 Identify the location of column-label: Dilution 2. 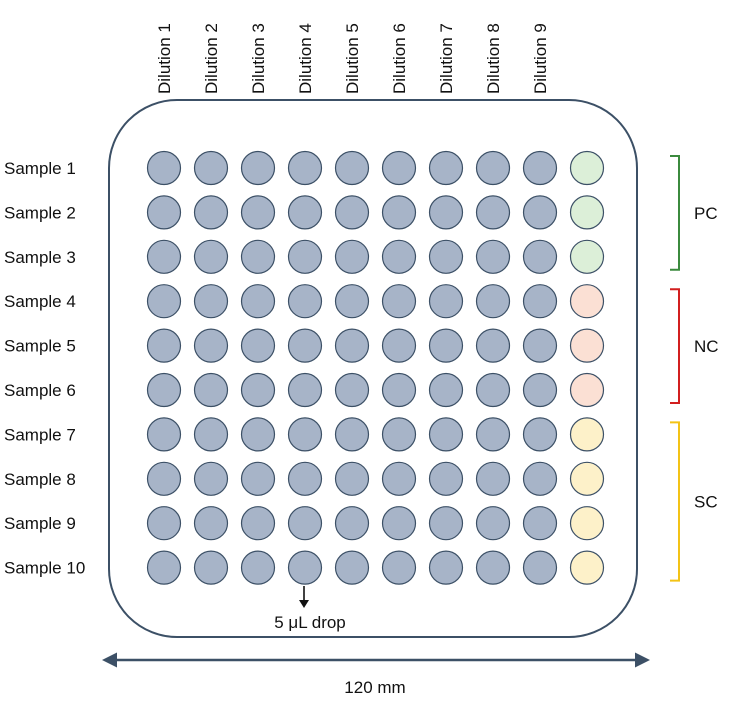
(211, 58).